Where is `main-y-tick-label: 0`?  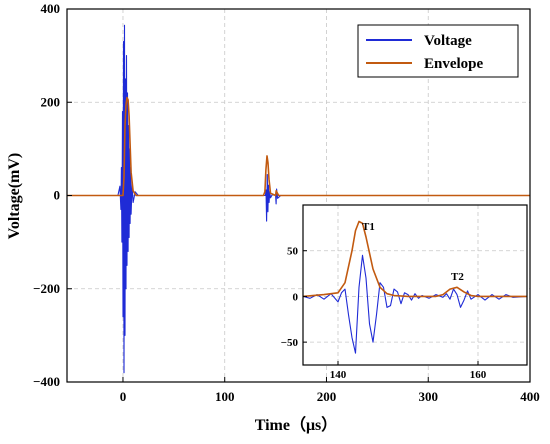
main-y-tick-label: 0 is located at coordinates (57, 195).